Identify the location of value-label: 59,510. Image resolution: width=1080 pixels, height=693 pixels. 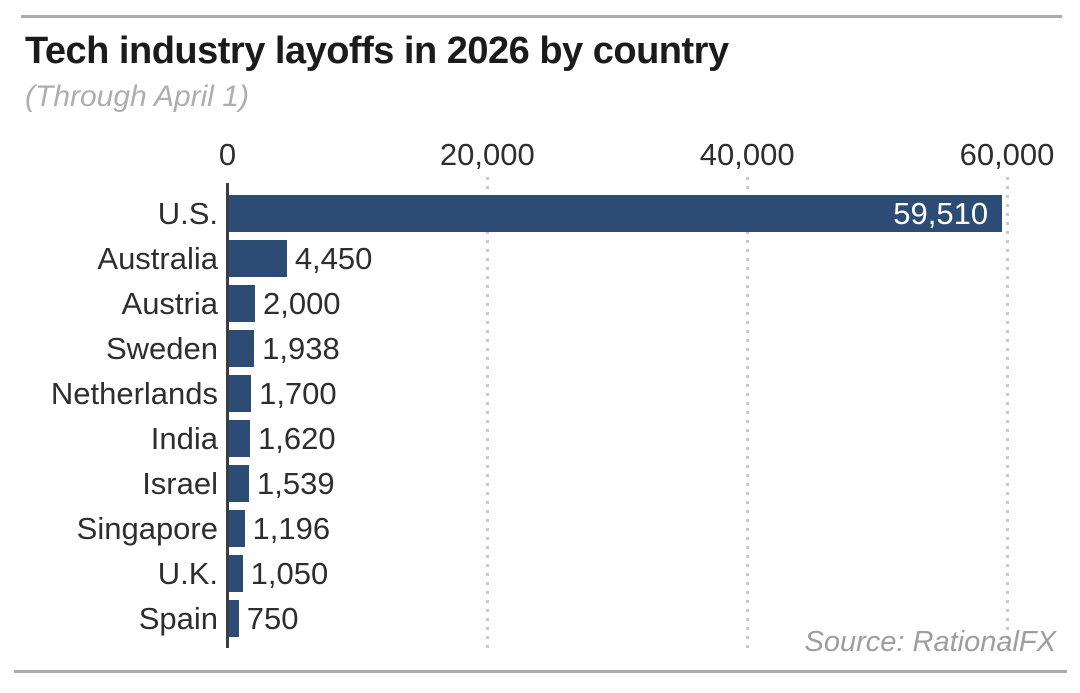
(941, 213).